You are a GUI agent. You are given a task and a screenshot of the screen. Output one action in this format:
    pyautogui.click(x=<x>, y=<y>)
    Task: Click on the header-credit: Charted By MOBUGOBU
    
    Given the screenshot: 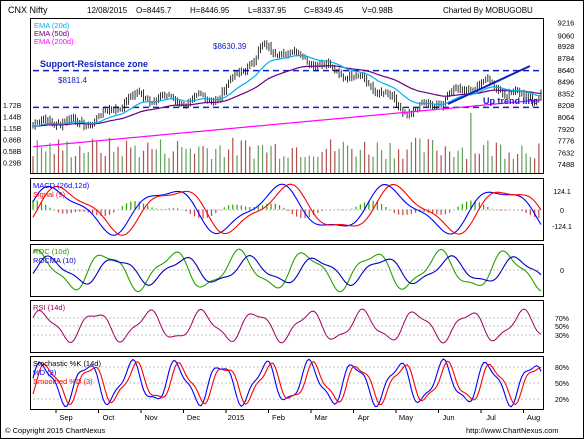 What is the action you would take?
    pyautogui.click(x=488, y=10)
    